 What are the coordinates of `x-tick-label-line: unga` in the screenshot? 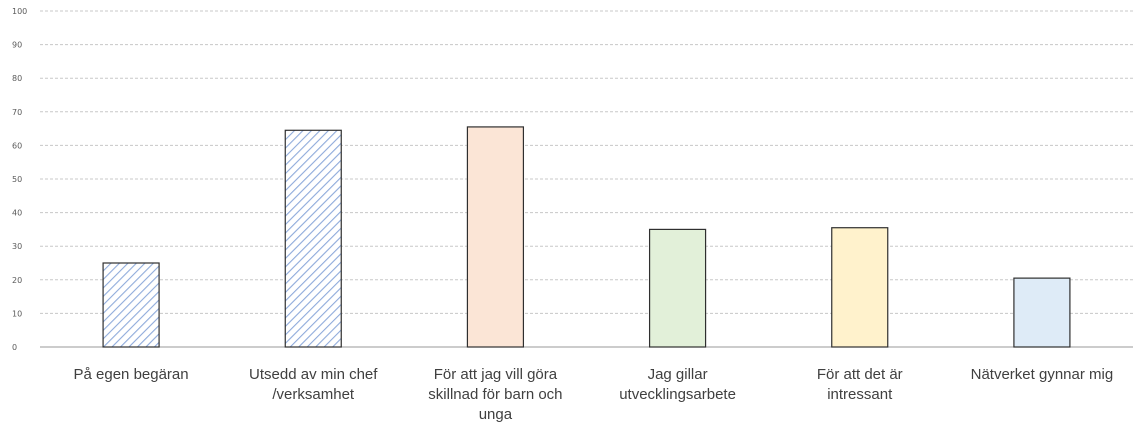 It's located at (496, 414).